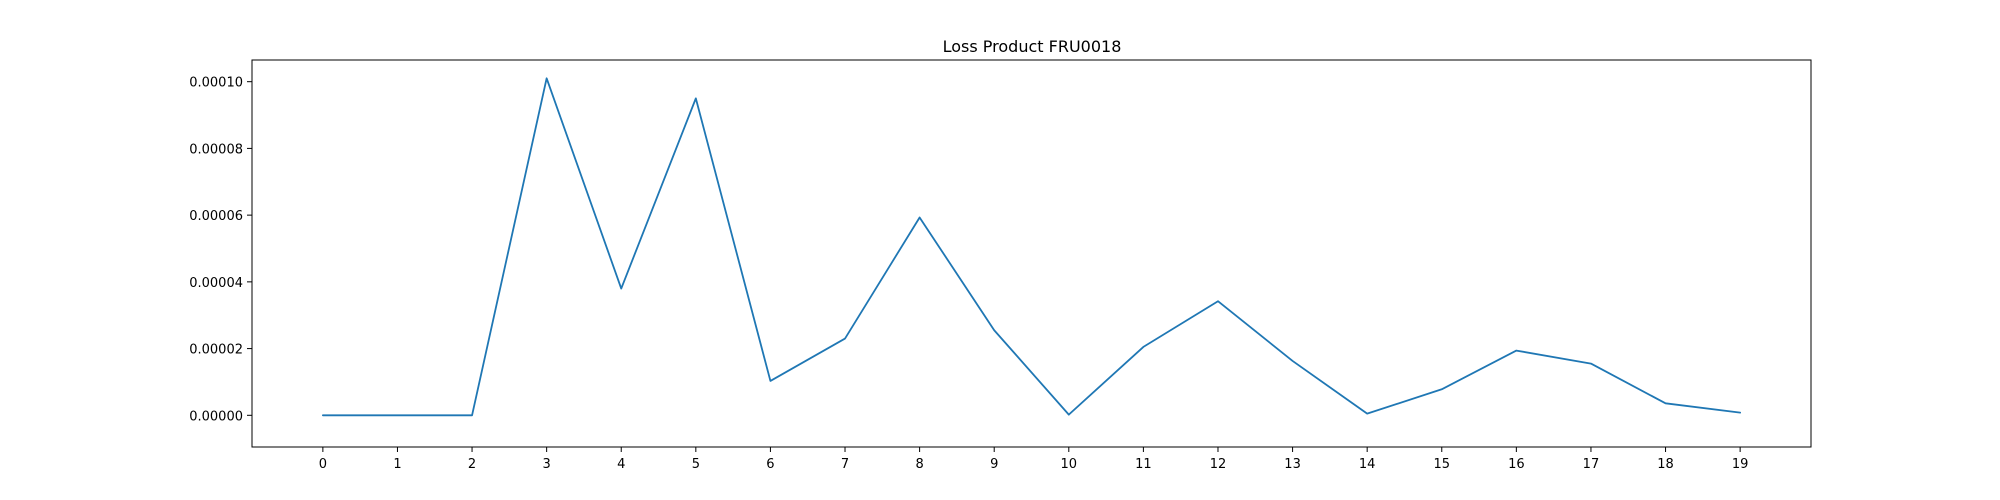  I want to click on x-tick-label: 7, so click(845, 464).